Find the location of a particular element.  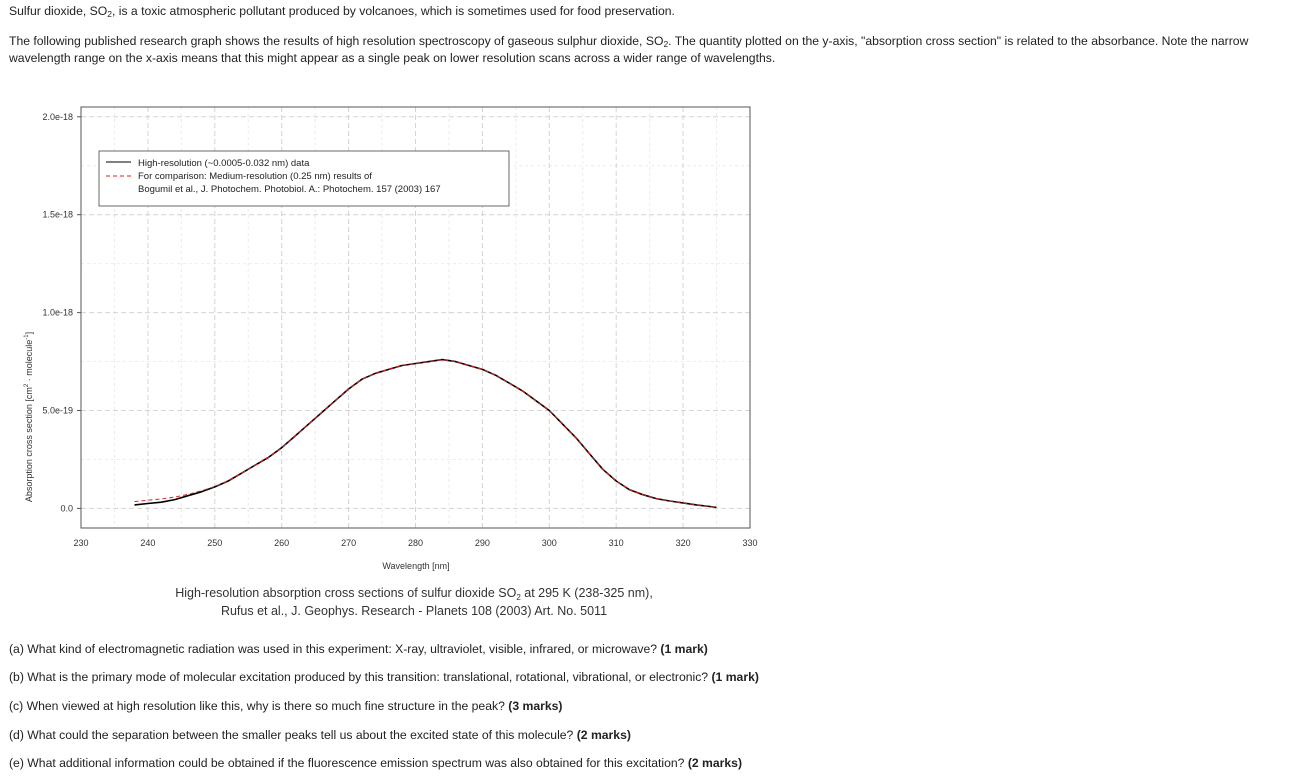

series-high-resolution-line is located at coordinates (425, 433).